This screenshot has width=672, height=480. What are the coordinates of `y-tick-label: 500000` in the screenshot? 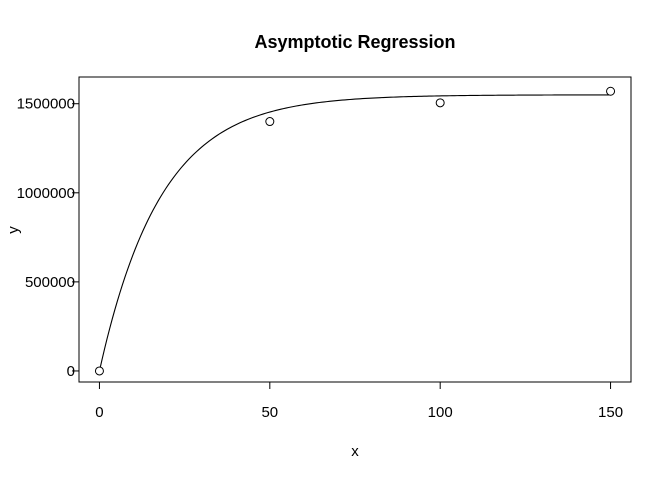 It's located at (50, 282).